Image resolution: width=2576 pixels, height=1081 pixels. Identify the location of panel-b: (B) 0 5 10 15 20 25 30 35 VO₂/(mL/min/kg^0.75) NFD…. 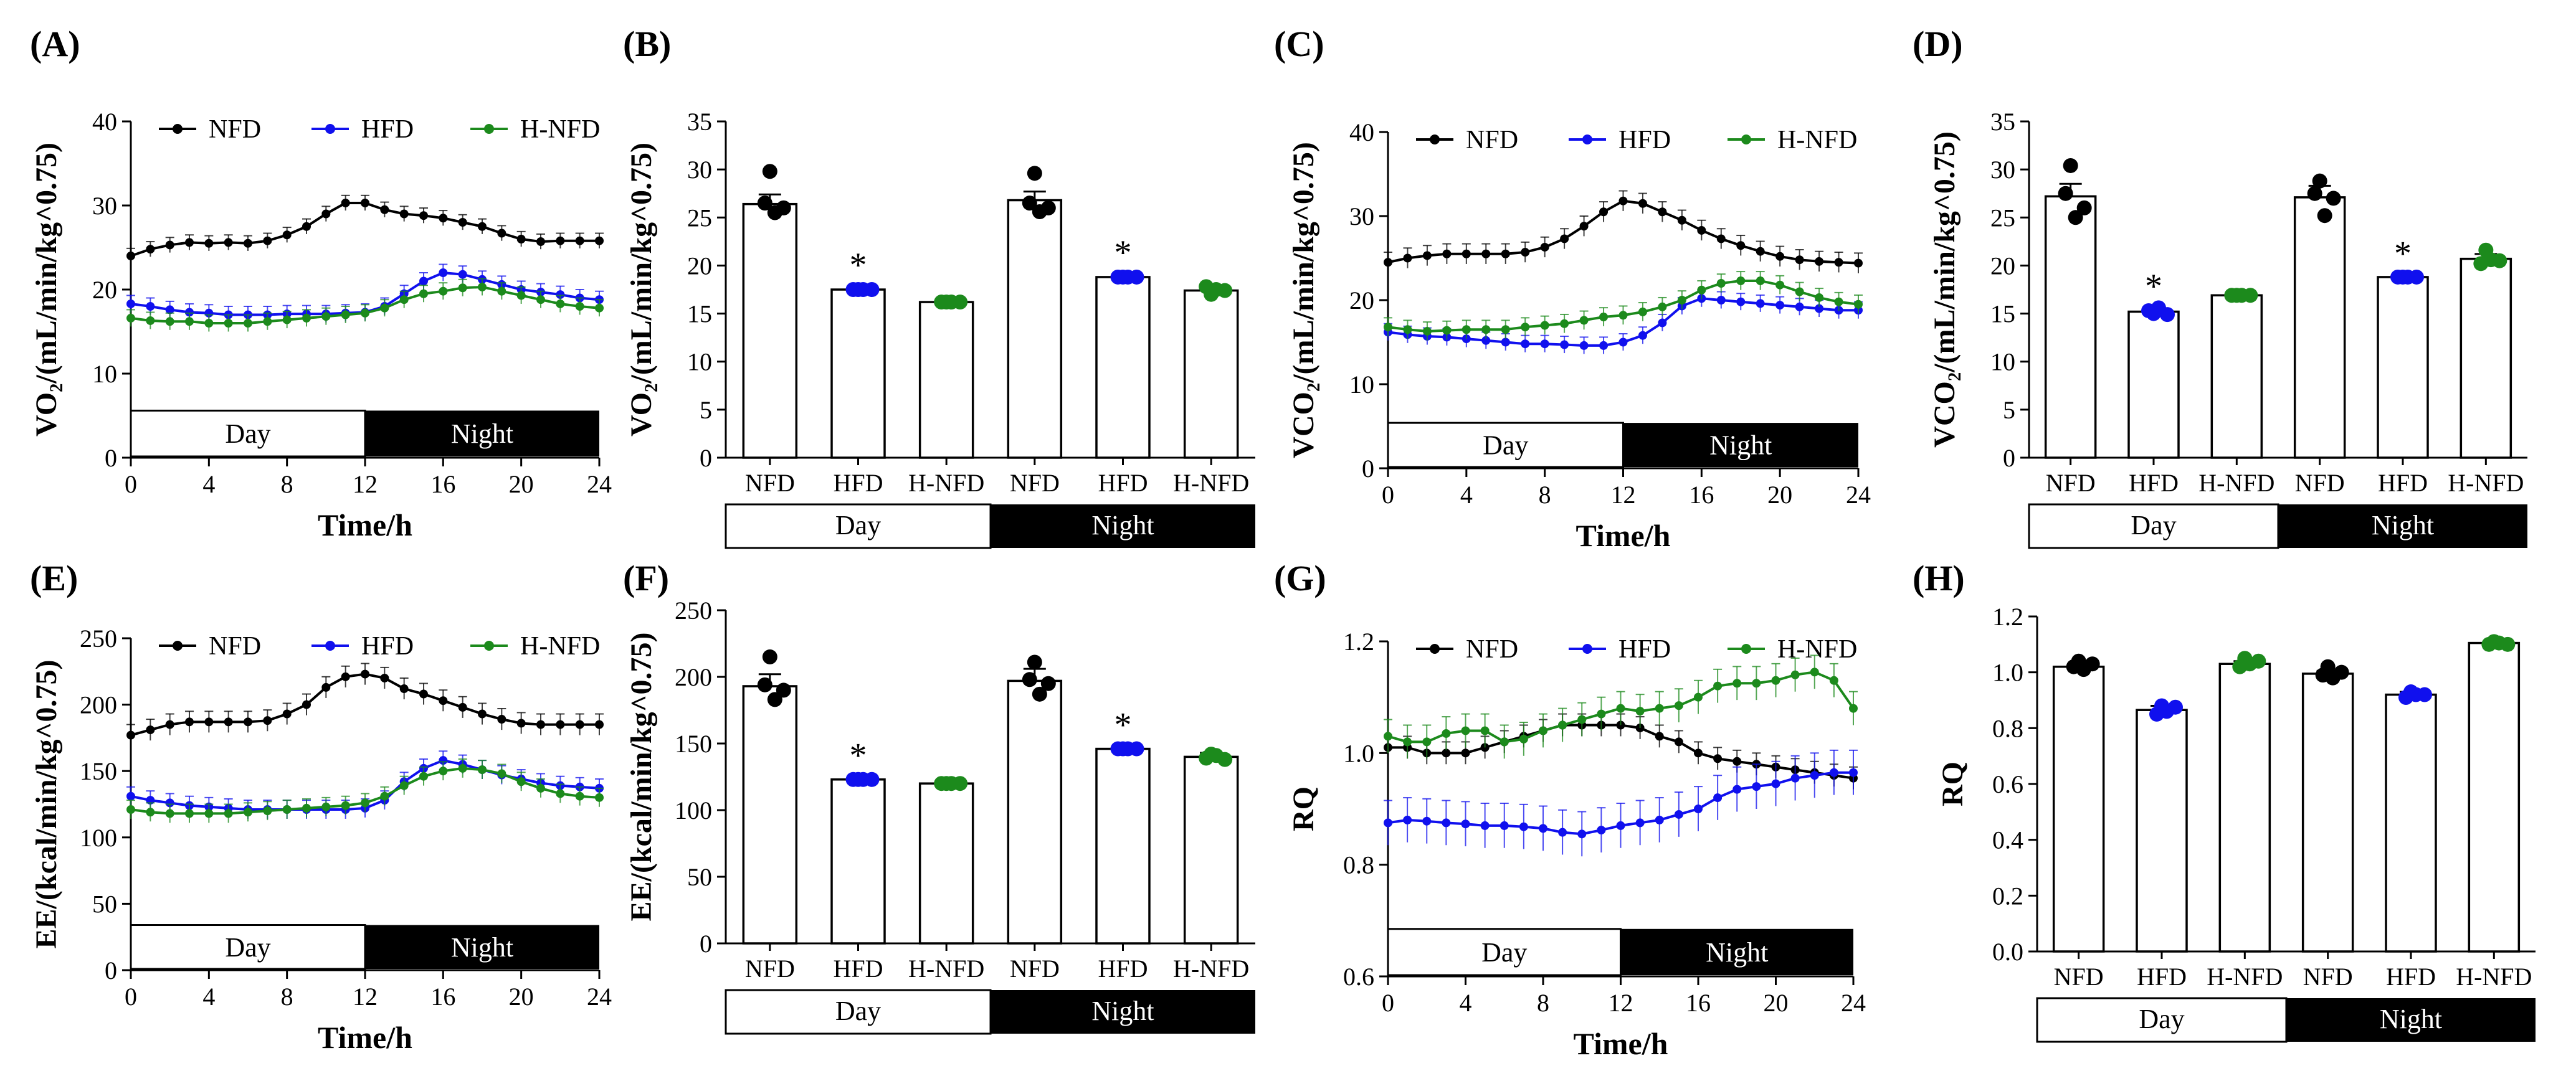
(939, 286).